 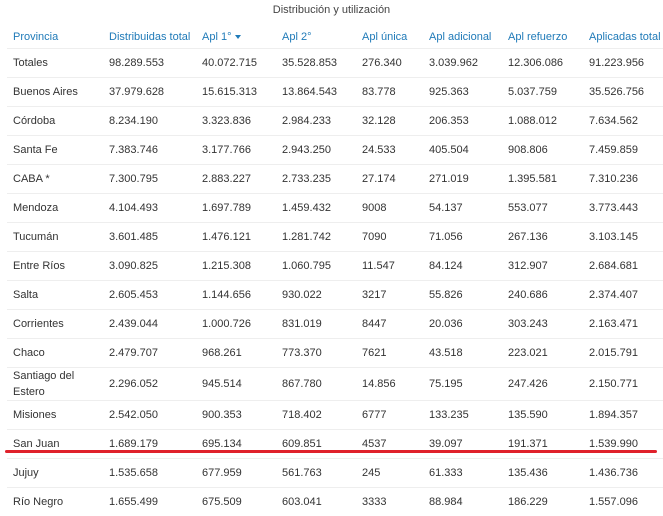 I want to click on column-header-text: Apl adicional, so click(x=460, y=37).